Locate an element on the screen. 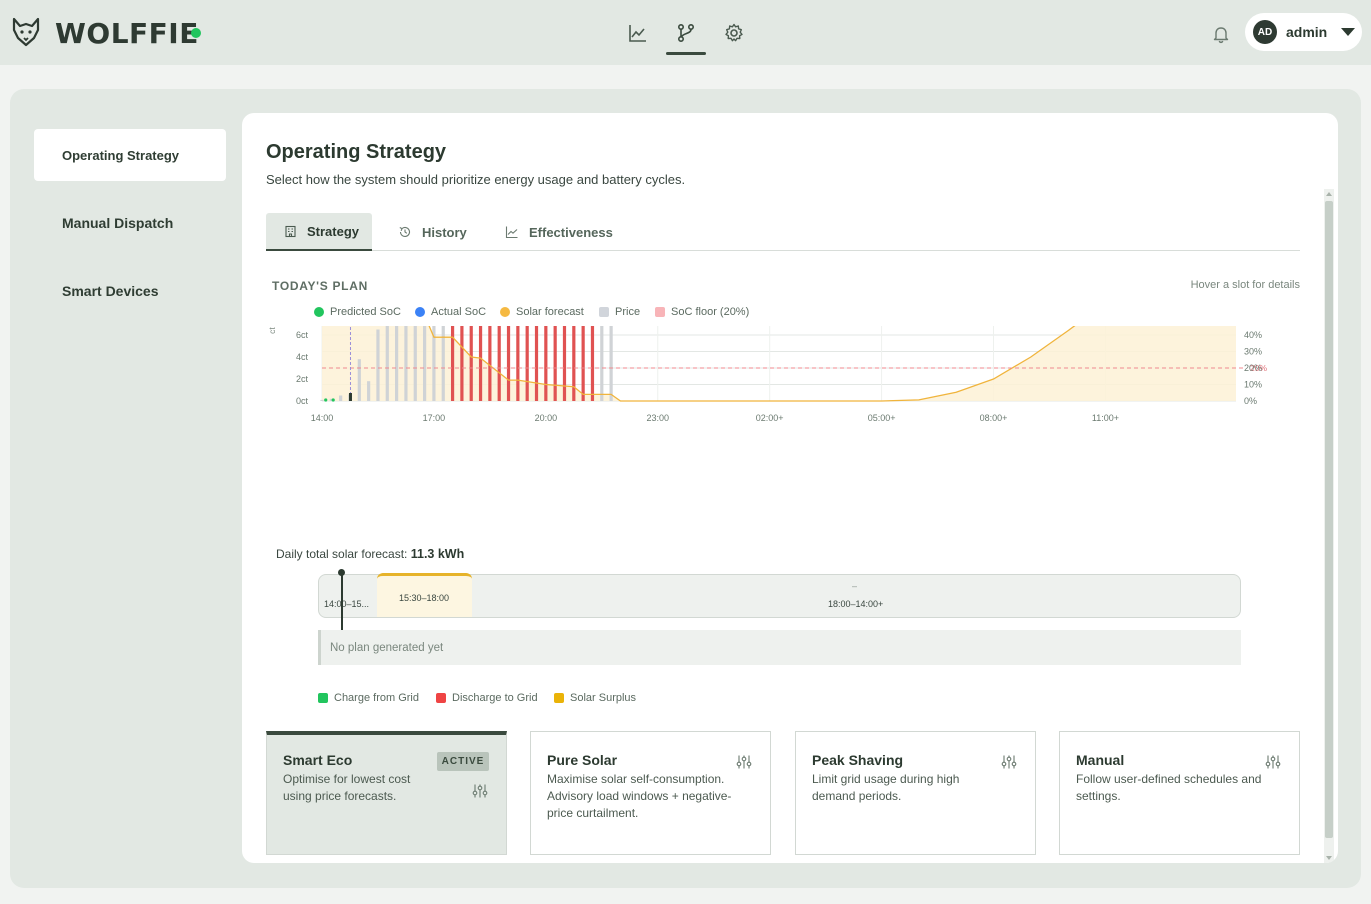 Image resolution: width=1371 pixels, height=904 pixels. settings-gear-icon is located at coordinates (734, 33).